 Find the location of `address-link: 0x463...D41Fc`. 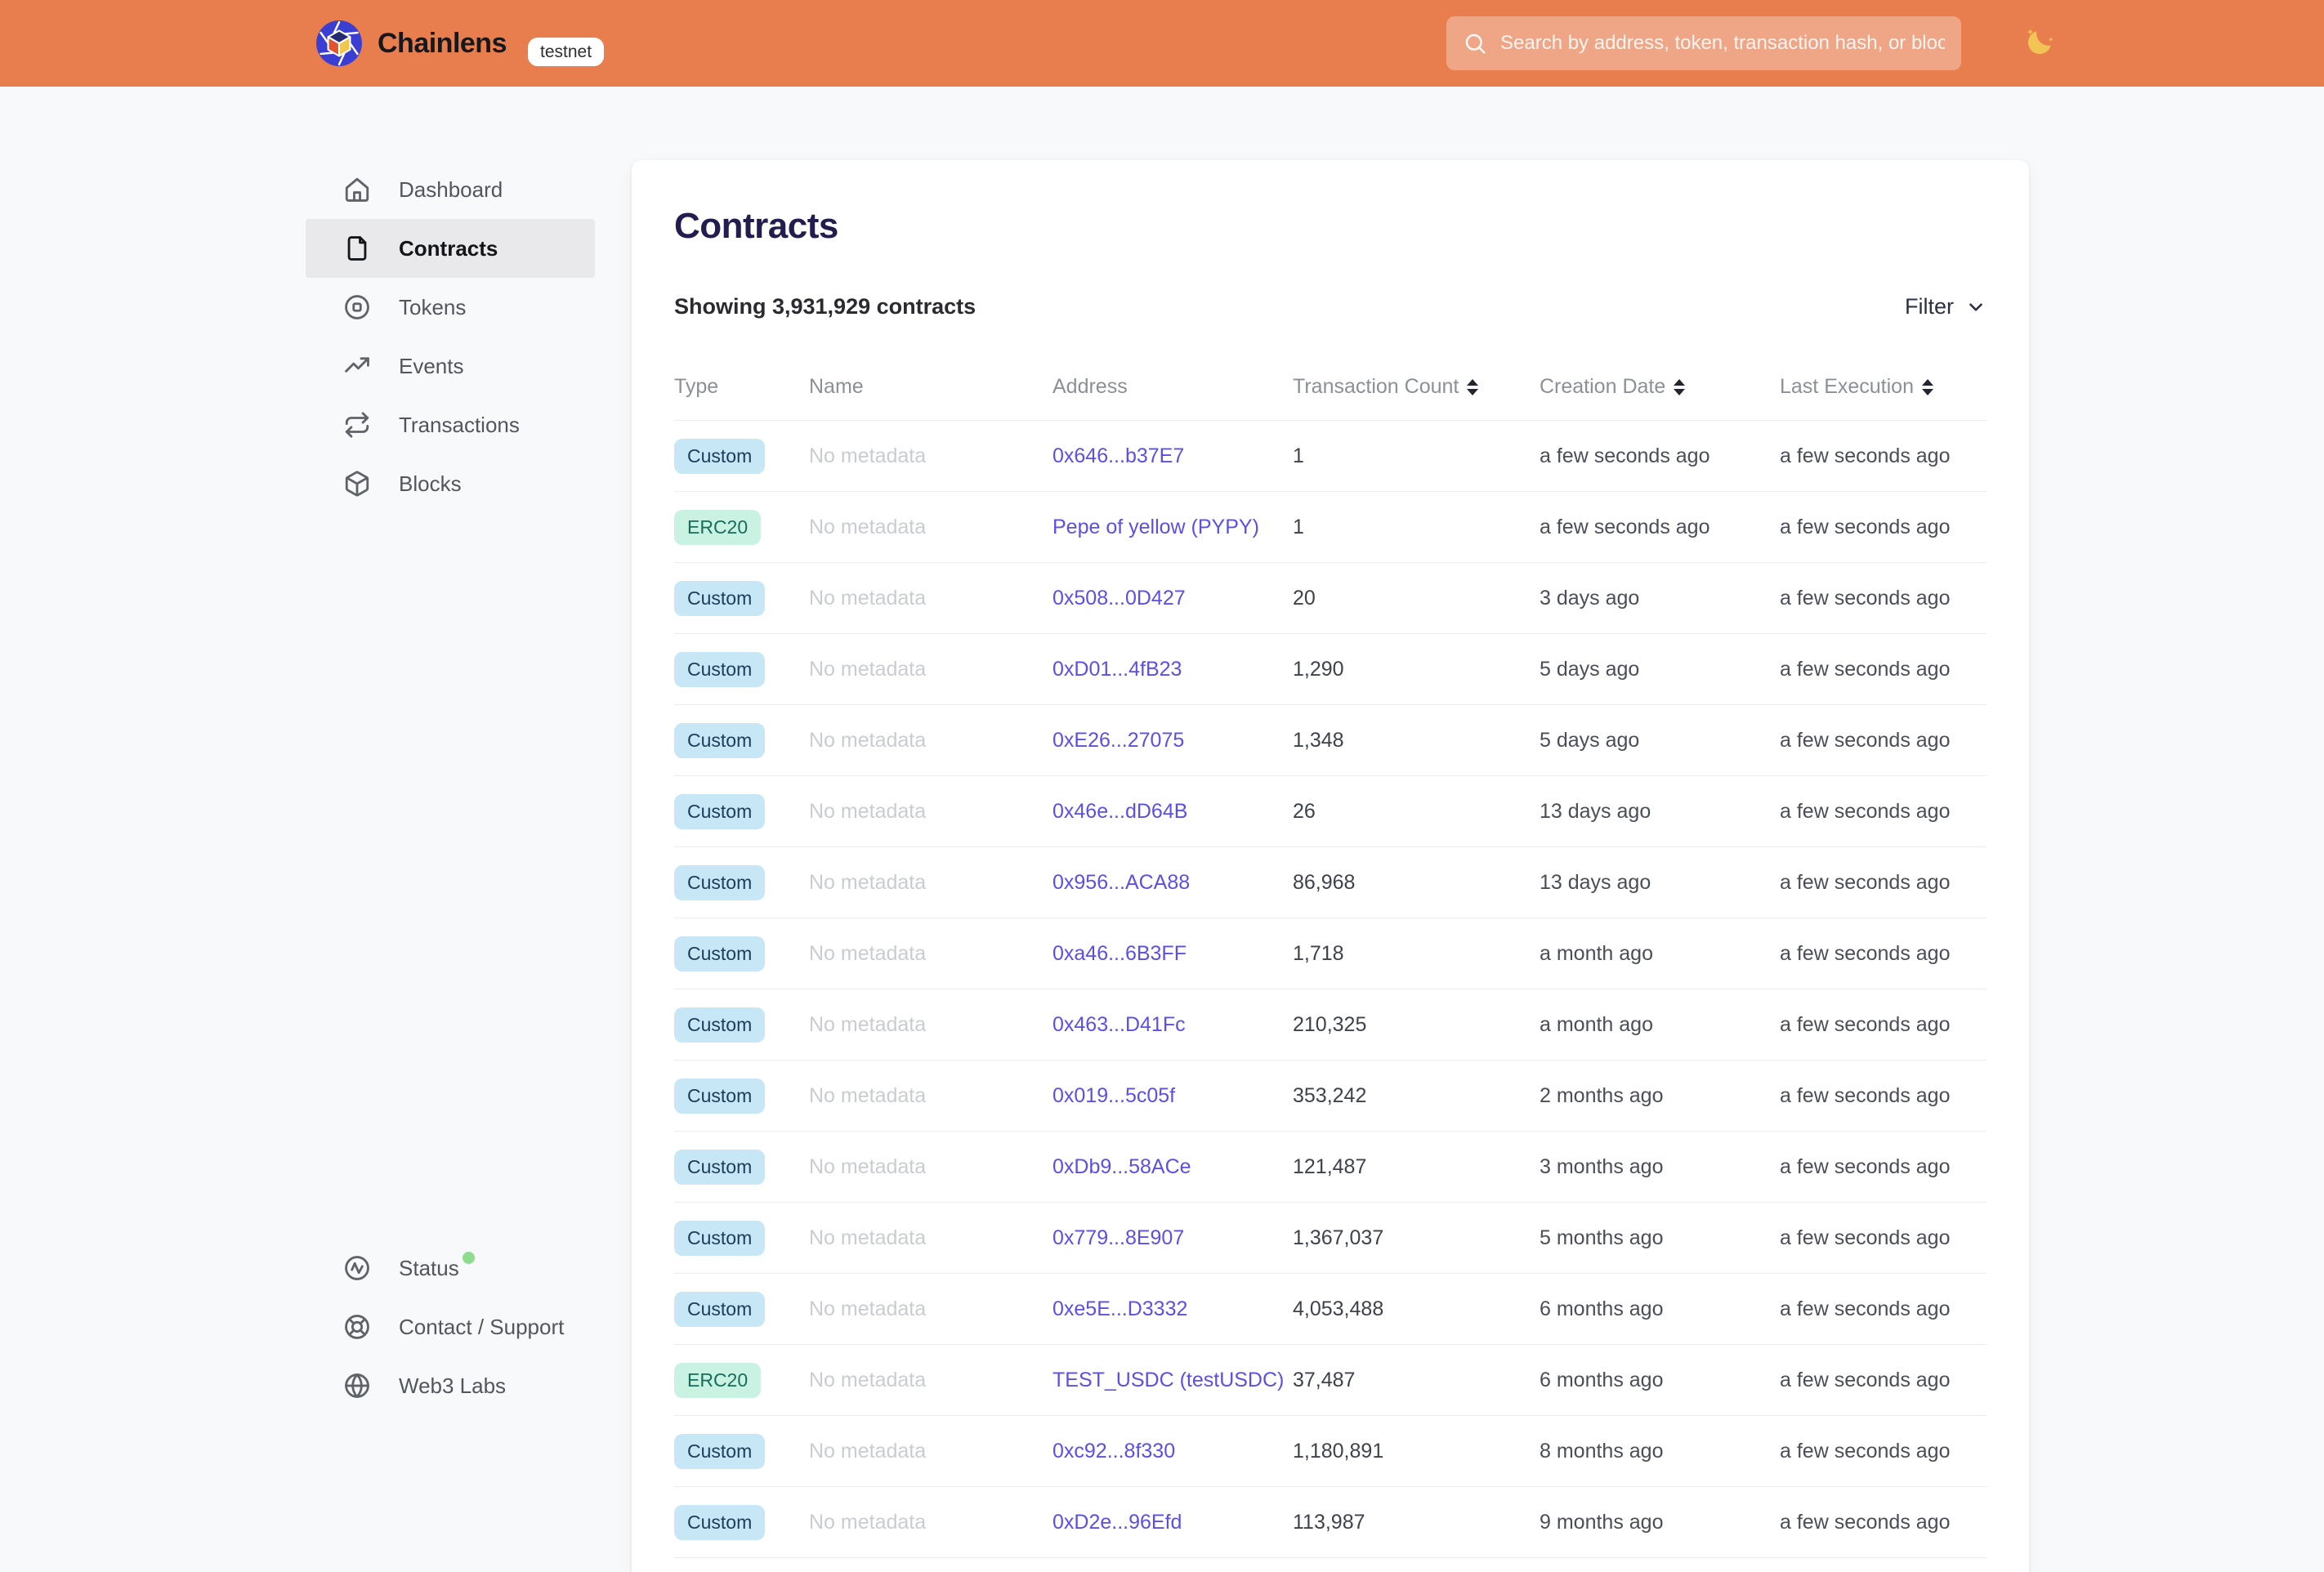

address-link: 0x463...D41Fc is located at coordinates (1119, 1024).